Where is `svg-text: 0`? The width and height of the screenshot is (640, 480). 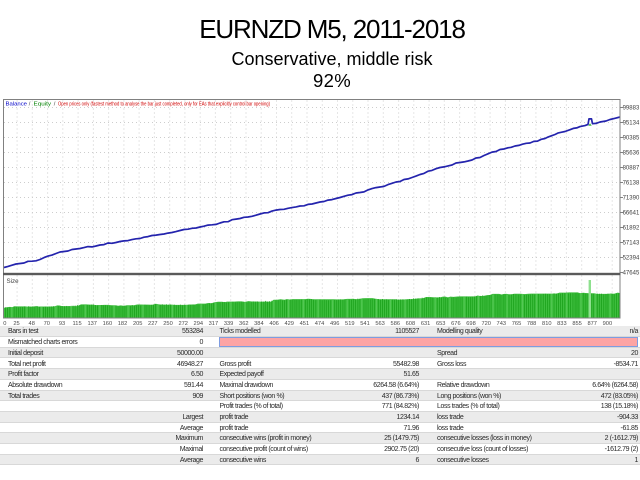
svg-text: 0 is located at coordinates (4, 324).